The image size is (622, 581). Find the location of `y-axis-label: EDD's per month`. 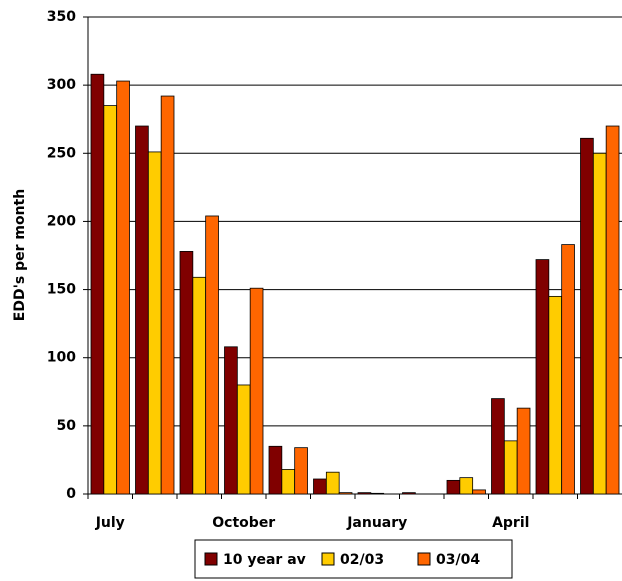

y-axis-label: EDD's per month is located at coordinates (20, 255).